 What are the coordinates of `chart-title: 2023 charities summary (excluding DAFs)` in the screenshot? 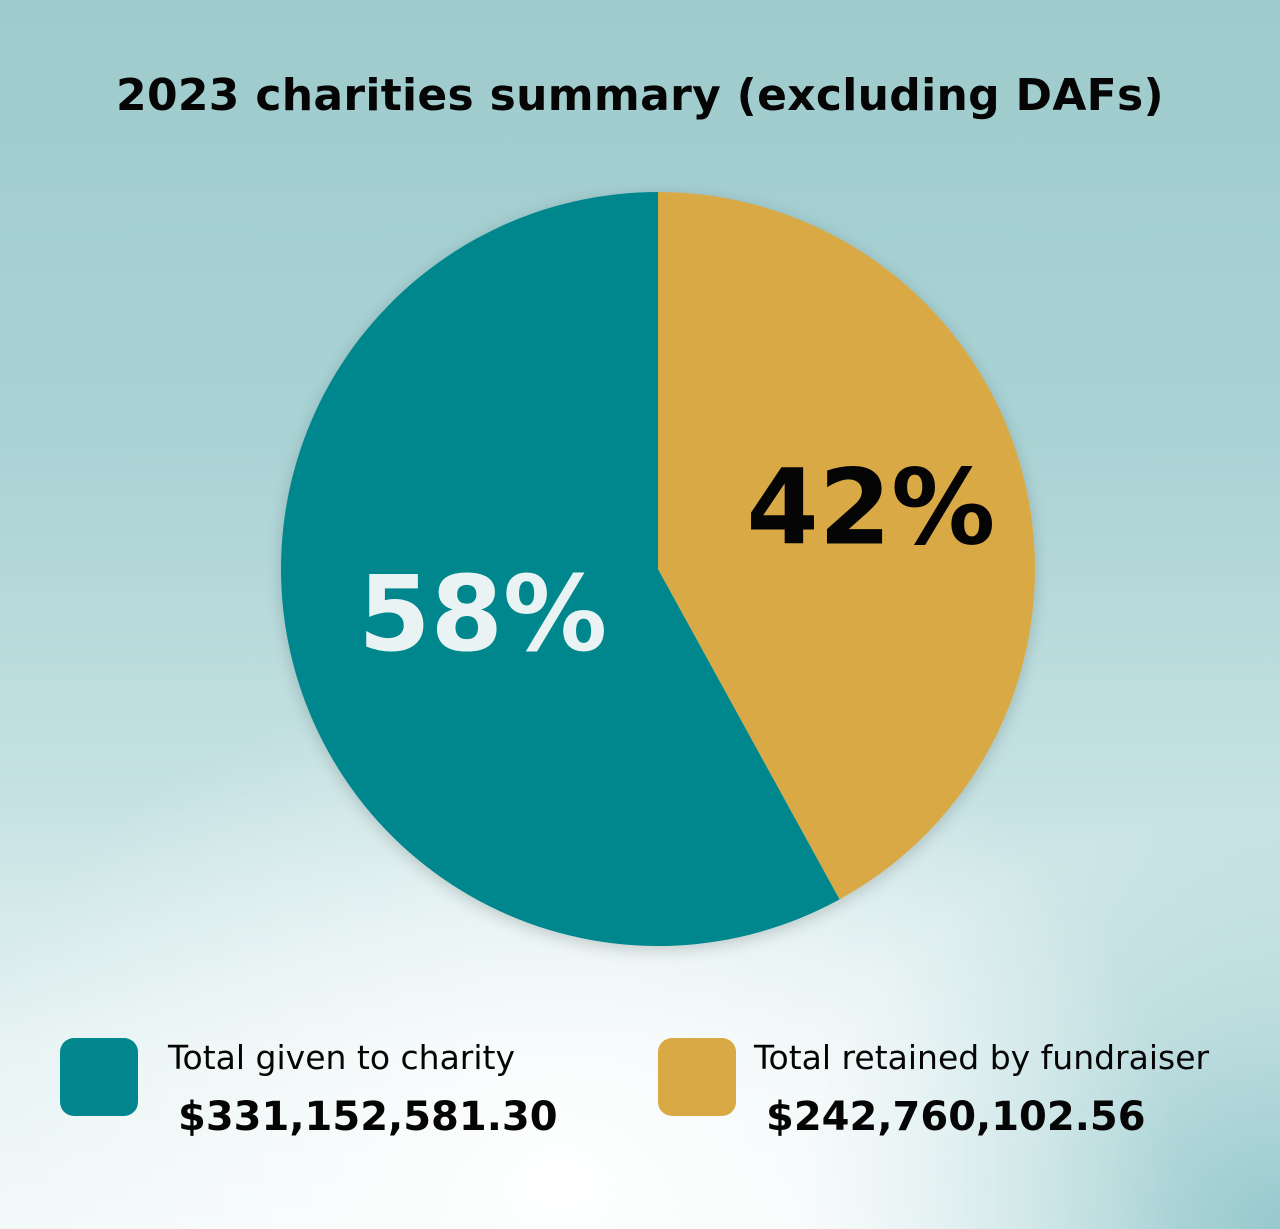 It's located at (640, 95).